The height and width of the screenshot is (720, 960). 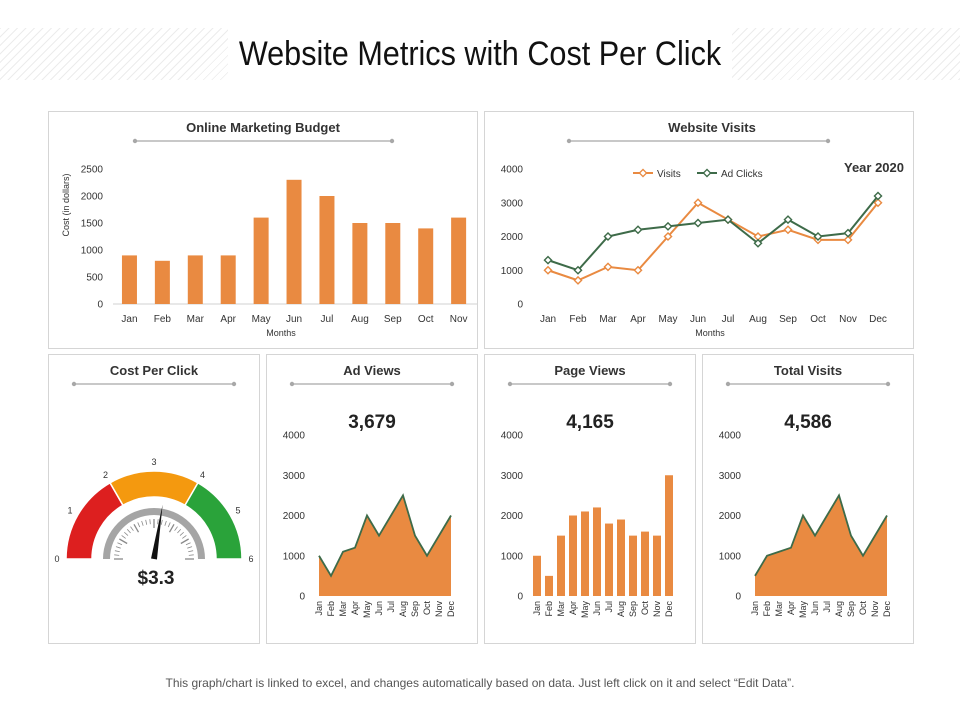 I want to click on area-fill, so click(x=385, y=545).